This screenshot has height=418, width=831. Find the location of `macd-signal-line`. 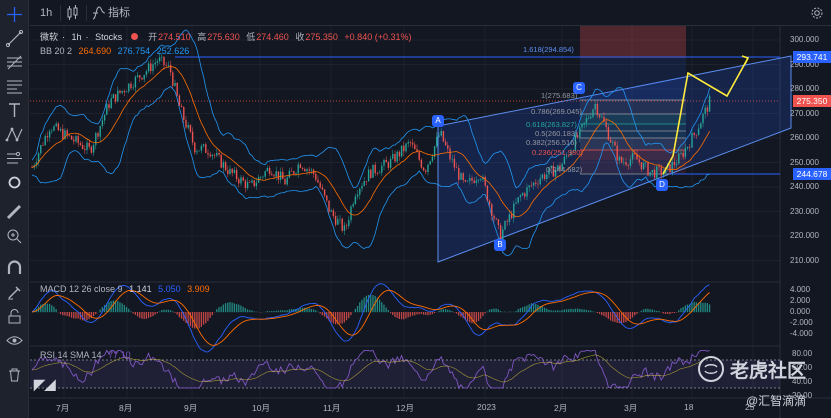

macd-signal-line is located at coordinates (370, 317).